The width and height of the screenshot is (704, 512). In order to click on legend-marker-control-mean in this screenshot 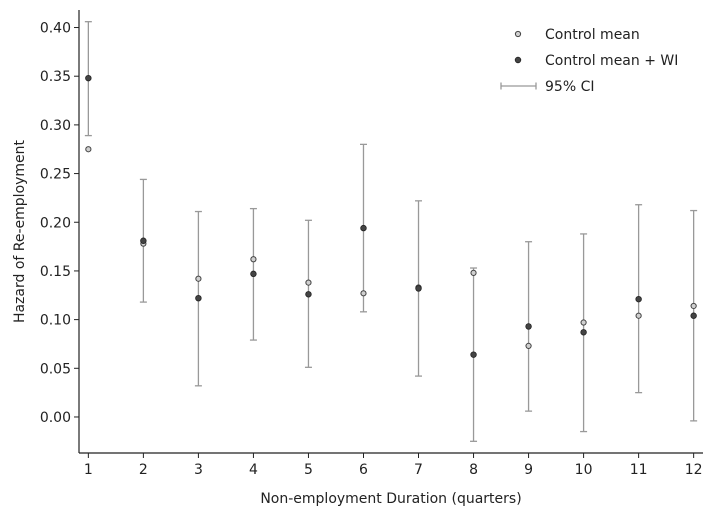, I will do `click(518, 34)`.